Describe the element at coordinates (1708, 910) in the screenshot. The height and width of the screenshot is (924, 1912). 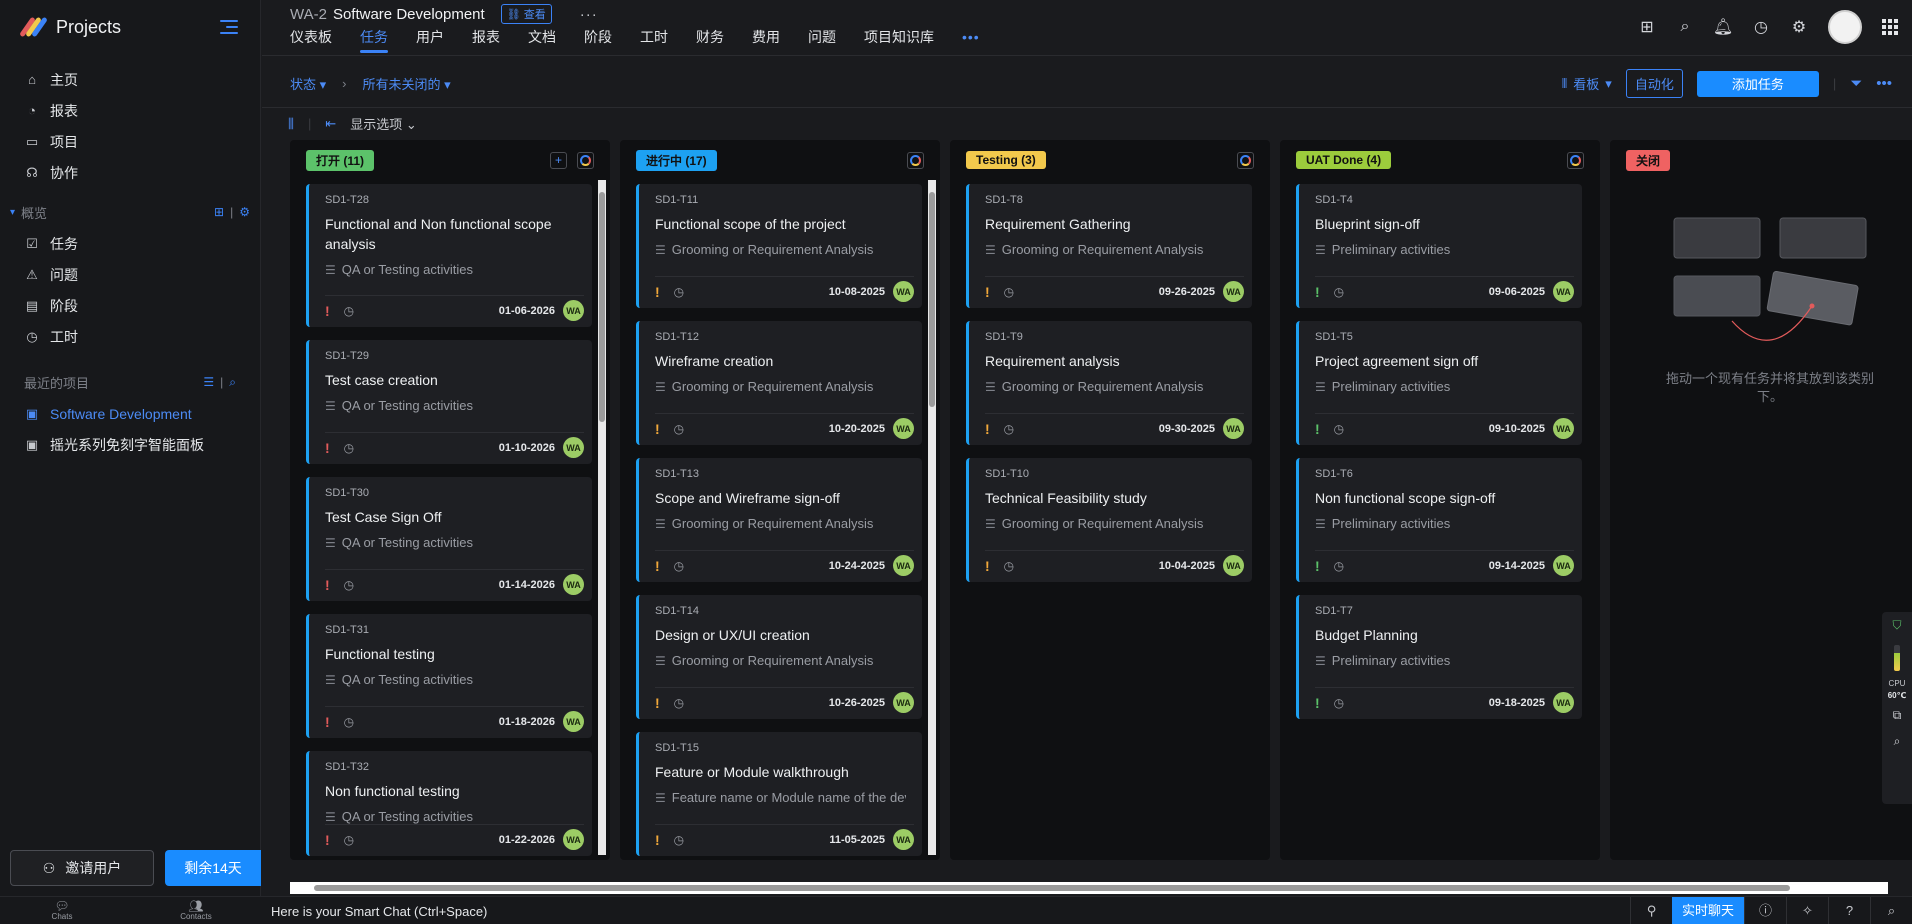
I see `live-chat-button: 实时聊天` at that location.